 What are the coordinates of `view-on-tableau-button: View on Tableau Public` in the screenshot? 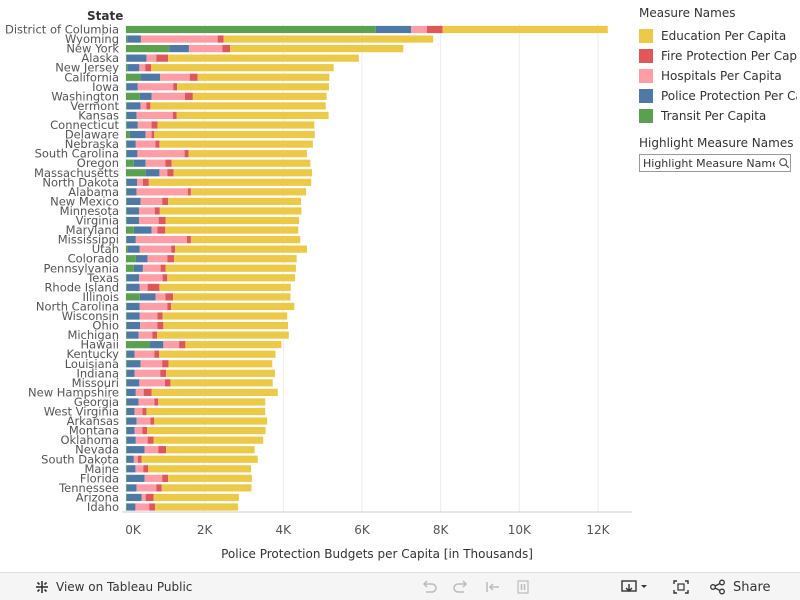 It's located at (113, 587).